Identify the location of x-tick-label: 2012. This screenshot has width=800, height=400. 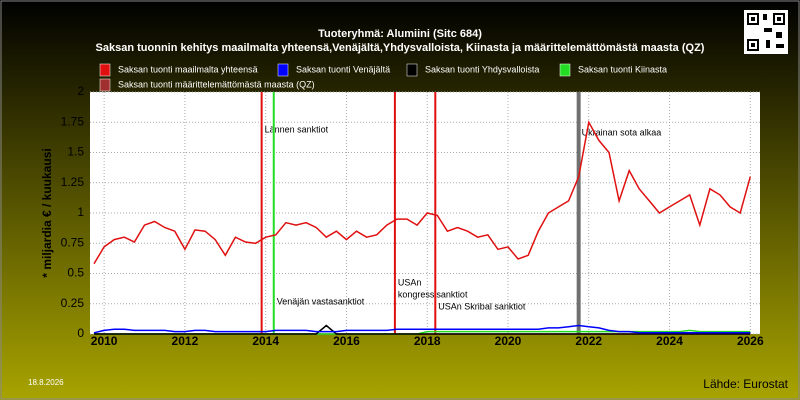
(185, 341).